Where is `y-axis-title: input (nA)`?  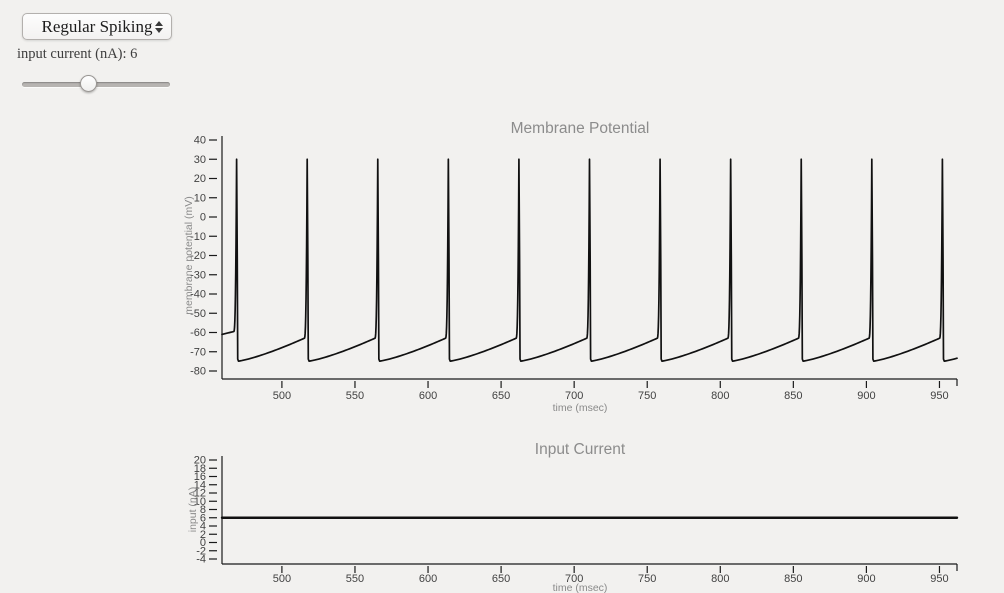
y-axis-title: input (nA) is located at coordinates (193, 510).